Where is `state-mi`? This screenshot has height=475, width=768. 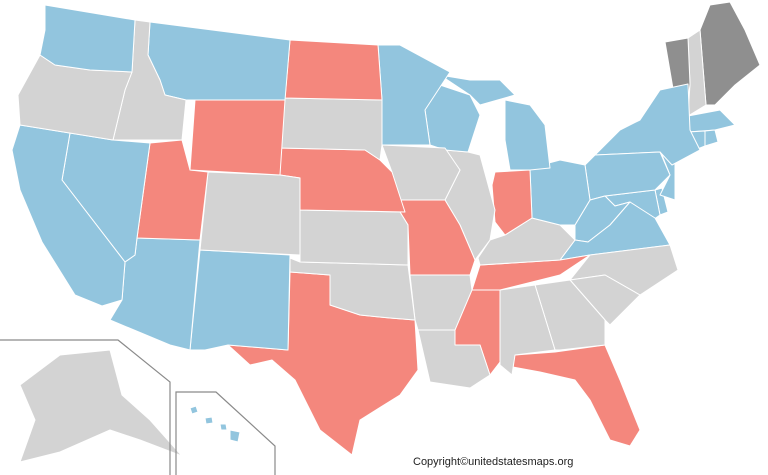 state-mi is located at coordinates (495, 122).